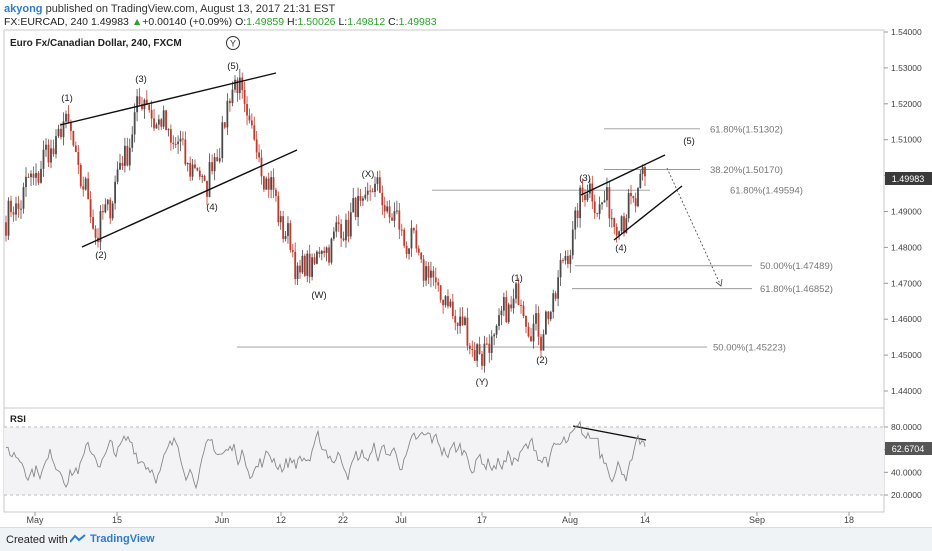 This screenshot has width=932, height=551. I want to click on time-tick-label: Jun, so click(222, 520).